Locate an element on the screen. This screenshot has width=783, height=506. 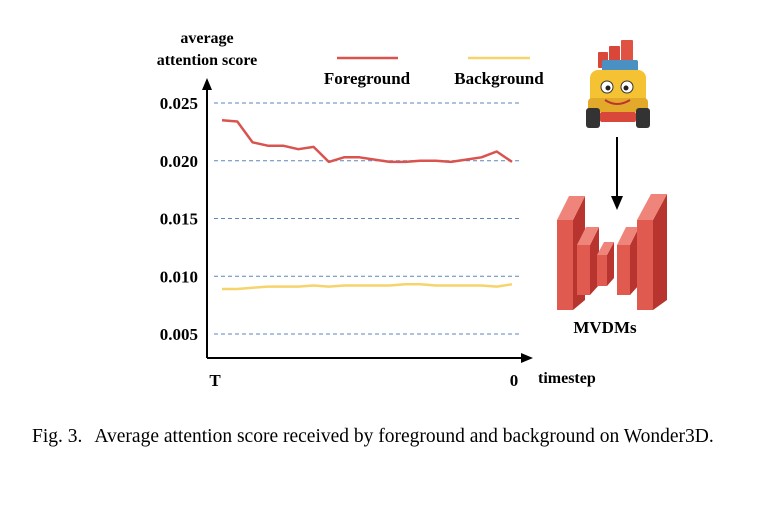
y-axis-label-line1: average is located at coordinates (206, 38).